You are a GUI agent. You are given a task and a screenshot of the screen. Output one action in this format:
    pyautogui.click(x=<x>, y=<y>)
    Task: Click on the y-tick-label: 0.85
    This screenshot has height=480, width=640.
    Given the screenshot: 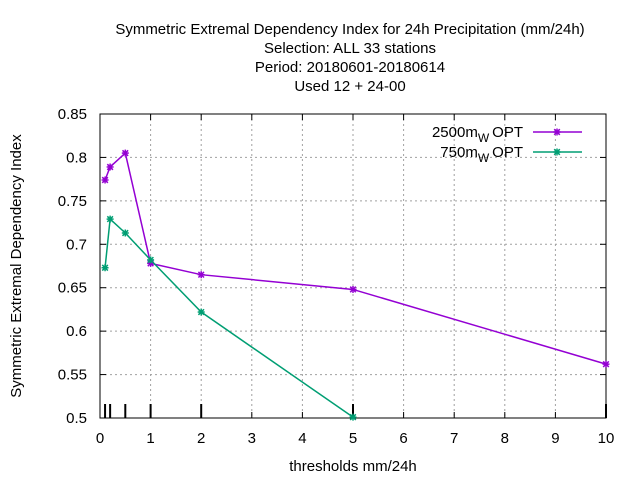 What is the action you would take?
    pyautogui.click(x=72, y=114)
    